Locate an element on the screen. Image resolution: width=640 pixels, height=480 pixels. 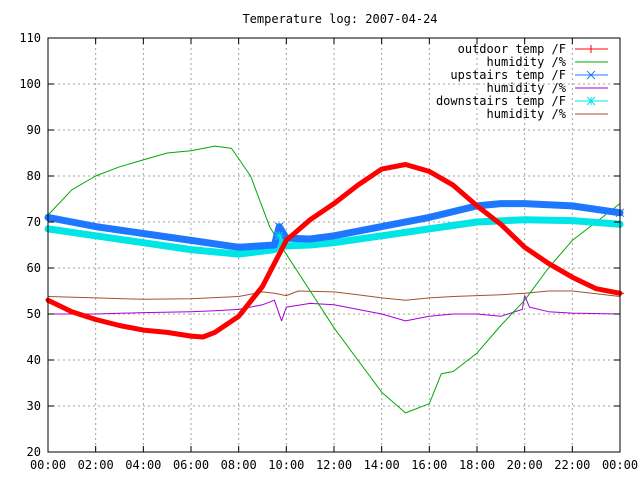
legend-label: outdoor temp /F is located at coordinates (512, 49).